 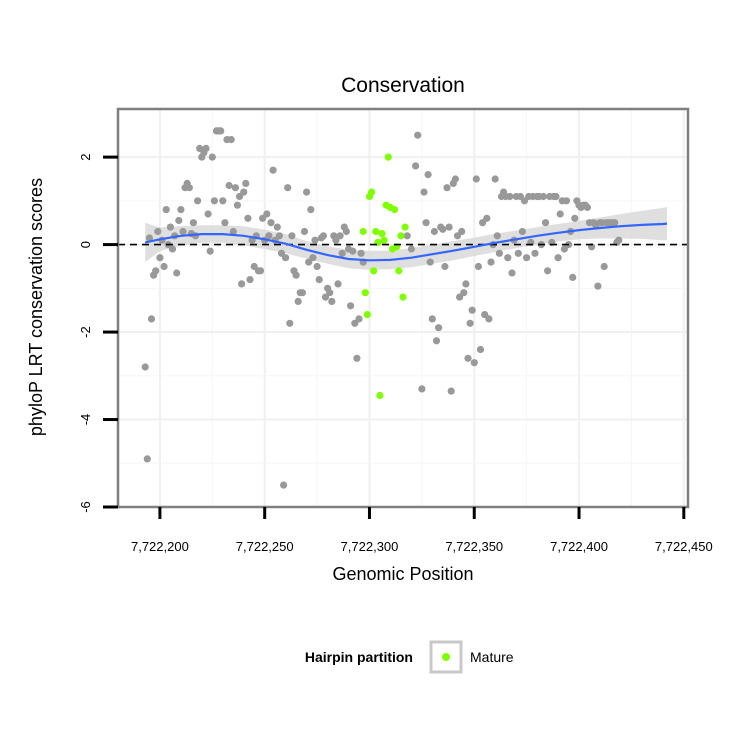 I want to click on y-tick-label: -4, so click(x=85, y=420).